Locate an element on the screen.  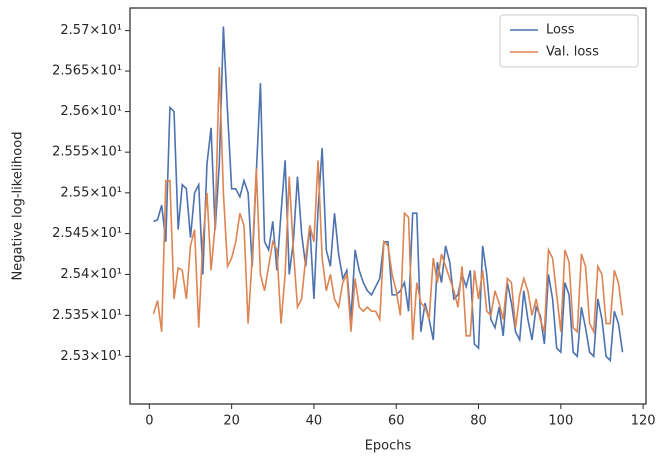
y-tick-label: 2.555×10¹ is located at coordinates (87, 152).